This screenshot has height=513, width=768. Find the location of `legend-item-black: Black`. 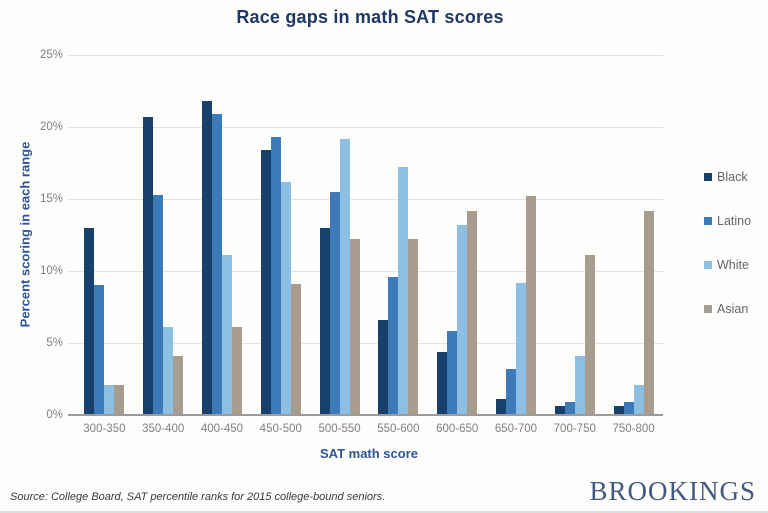

legend-item-black: Black is located at coordinates (727, 177).